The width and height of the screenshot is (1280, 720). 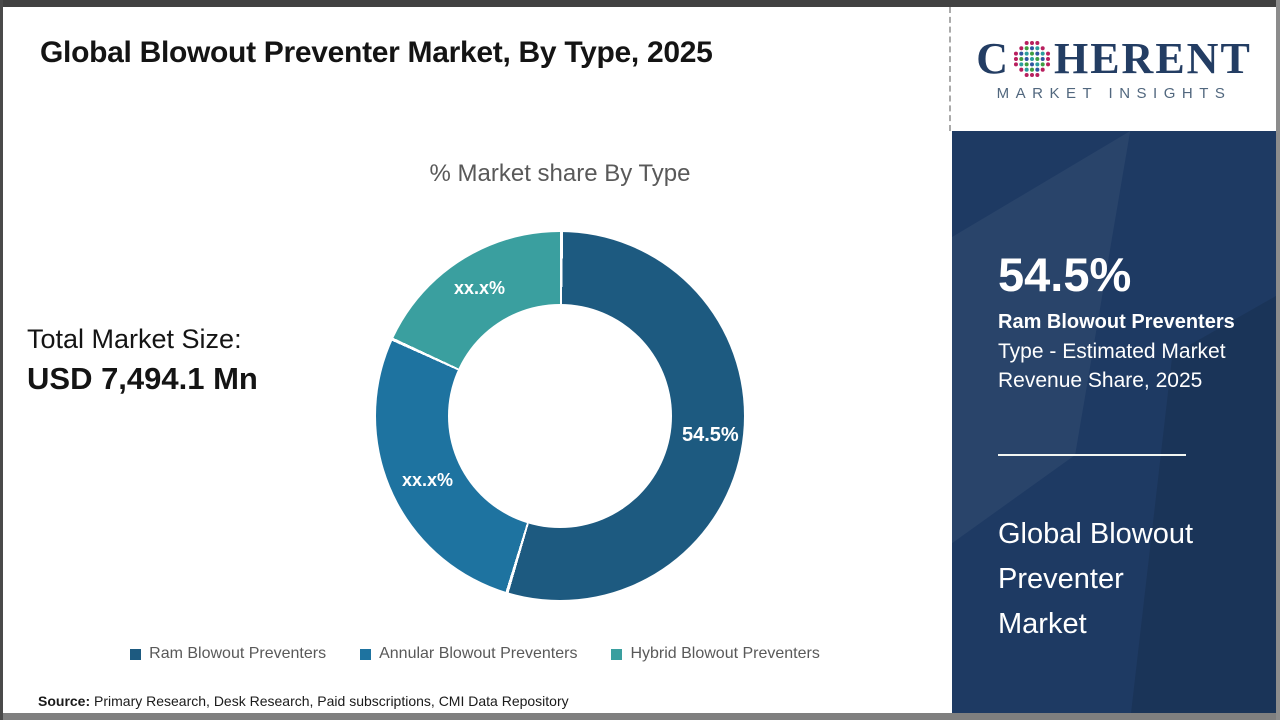 I want to click on frame-bottom-strip, so click(x=640, y=716).